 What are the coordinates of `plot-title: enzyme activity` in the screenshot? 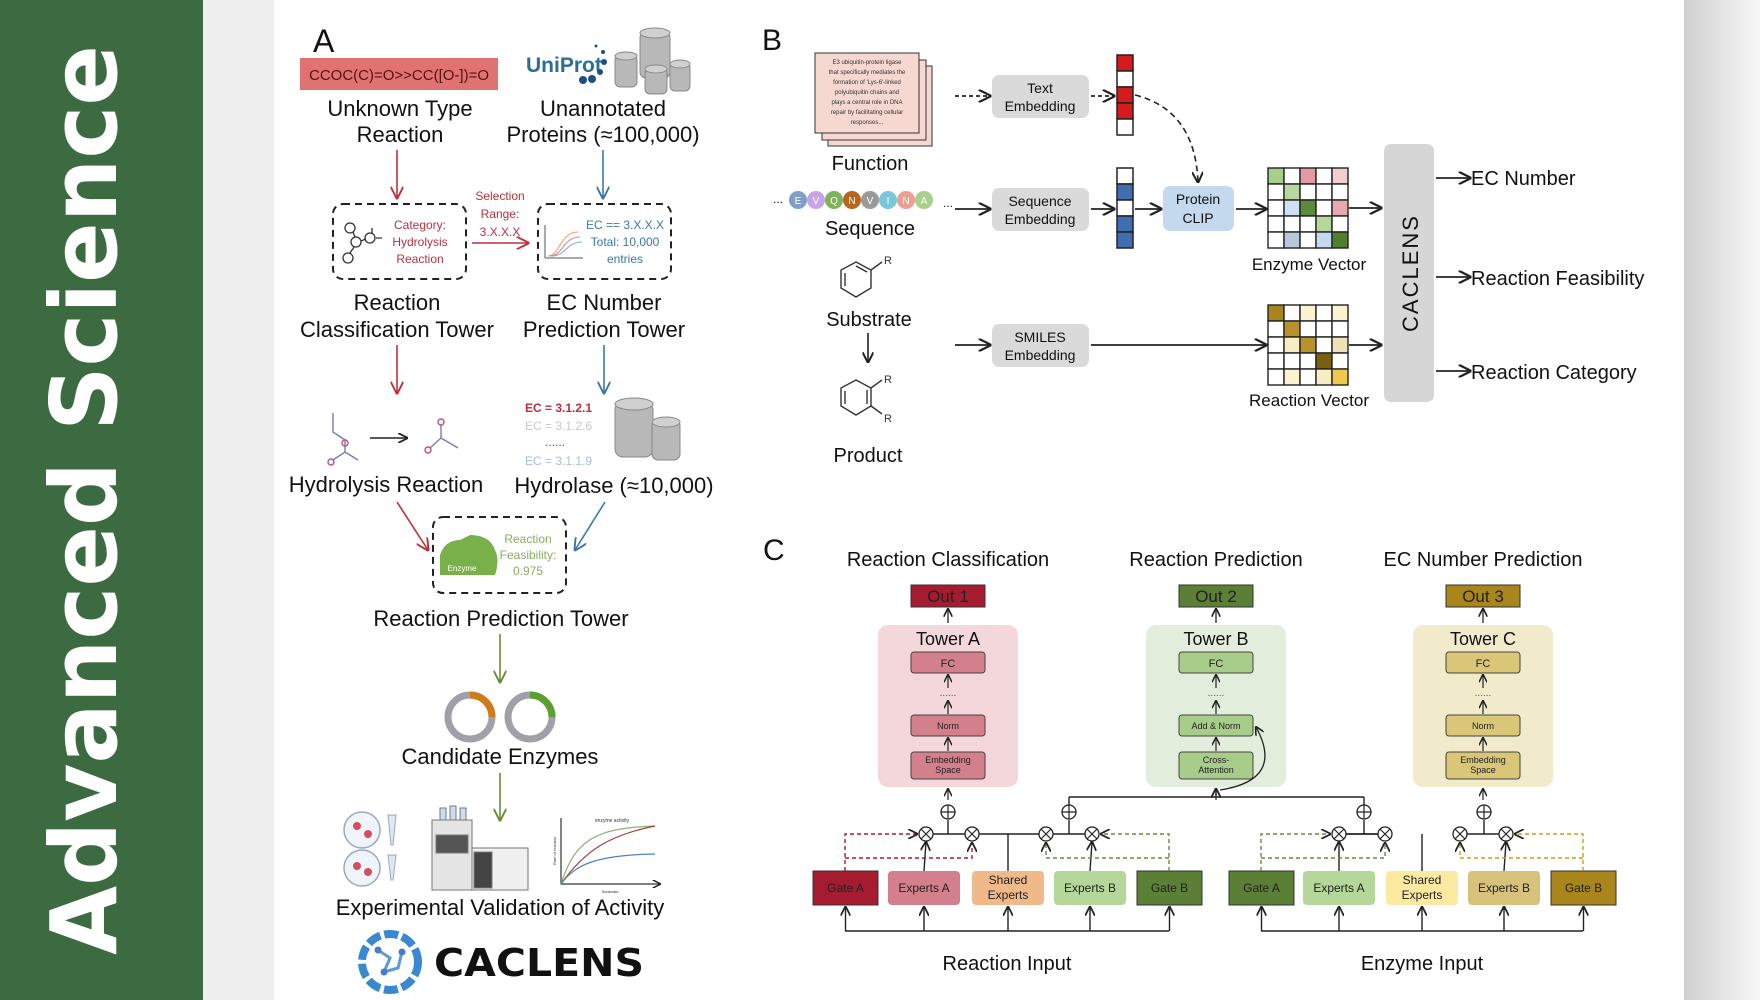 It's located at (612, 821).